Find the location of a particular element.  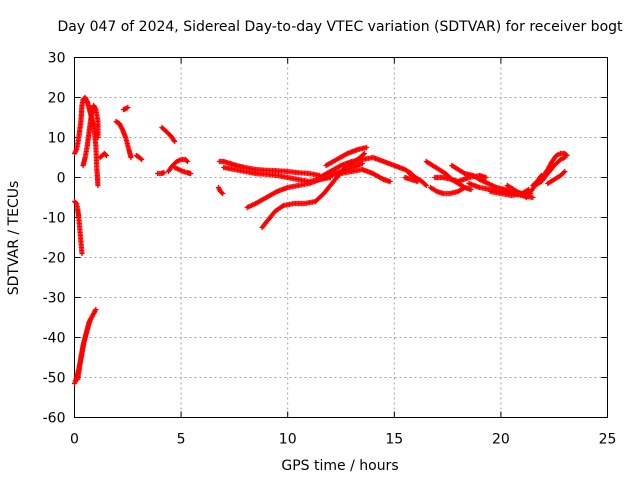

y-tick-label: -60 is located at coordinates (54, 419).